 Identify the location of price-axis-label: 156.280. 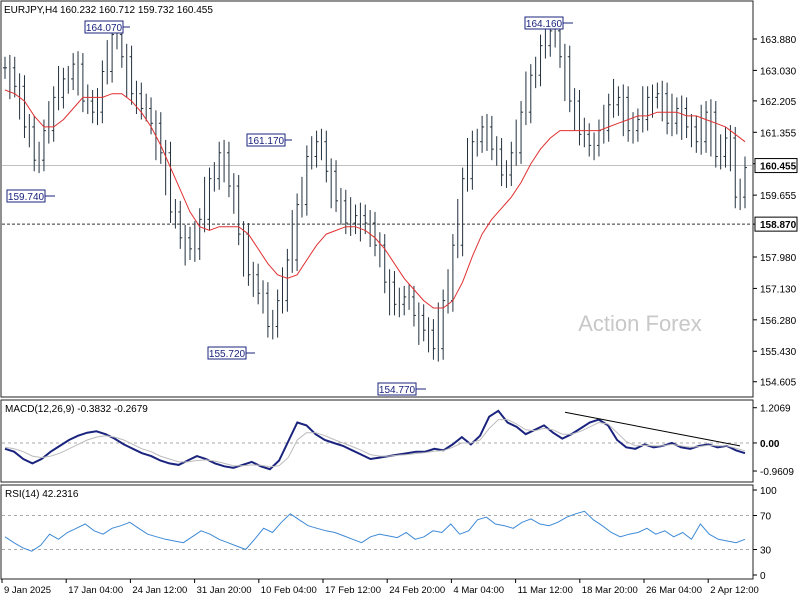
(778, 321).